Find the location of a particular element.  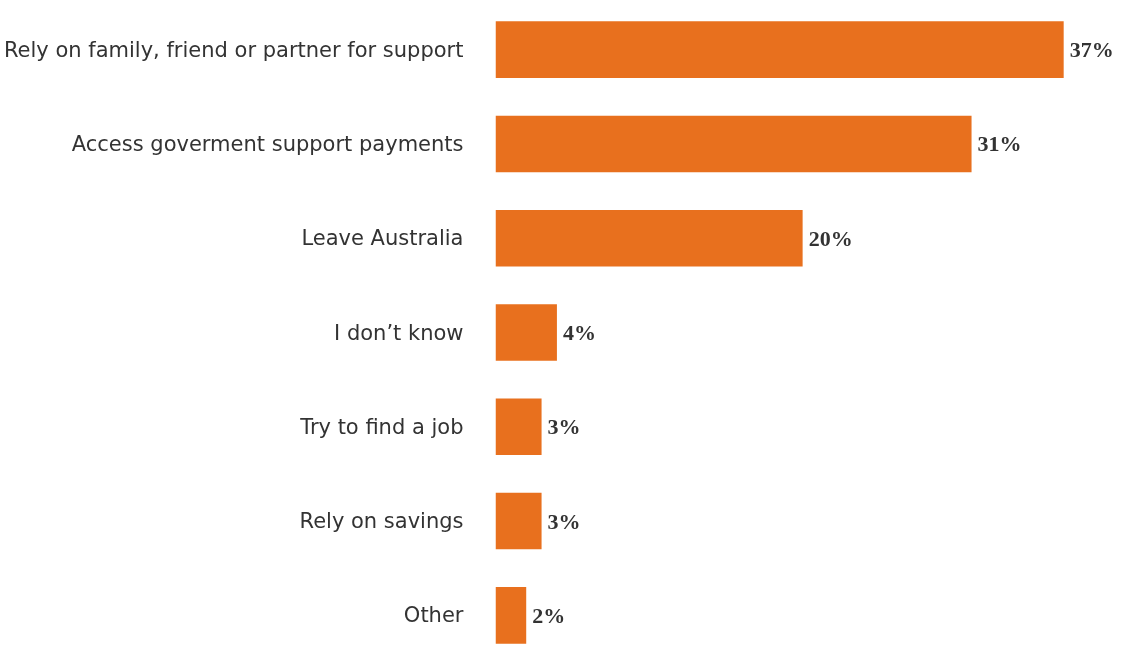

data-label: 4% is located at coordinates (579, 332).